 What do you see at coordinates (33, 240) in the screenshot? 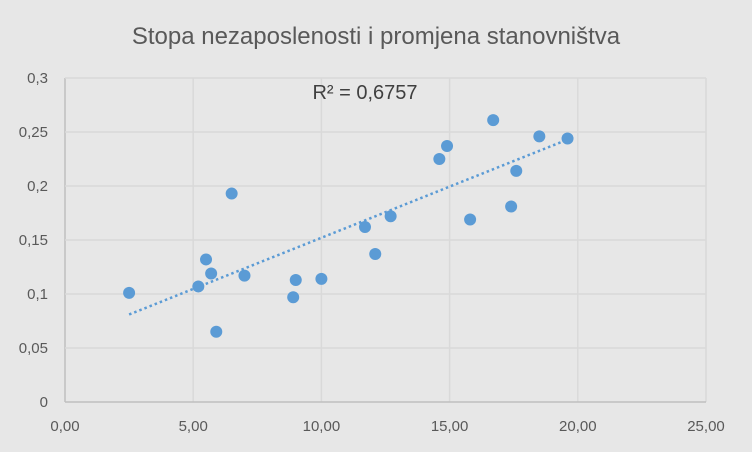
I see `y-tick-label: 0,15` at bounding box center [33, 240].